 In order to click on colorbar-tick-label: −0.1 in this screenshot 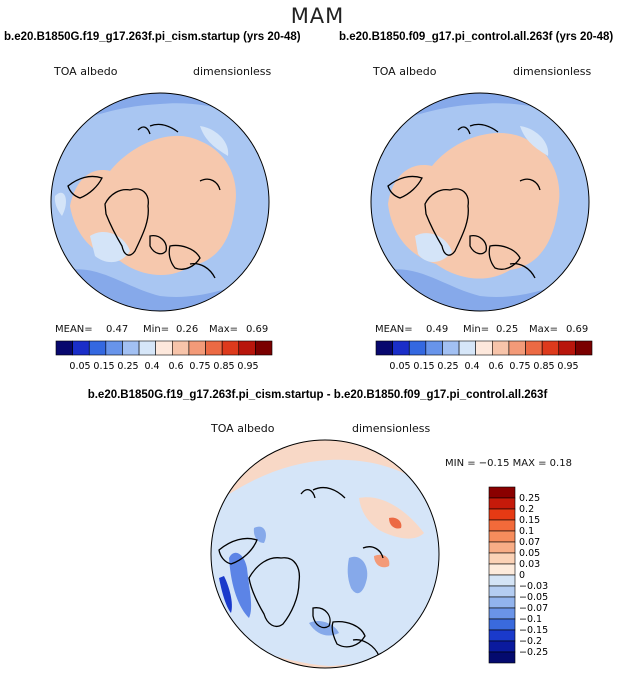, I will do `click(530, 619)`.